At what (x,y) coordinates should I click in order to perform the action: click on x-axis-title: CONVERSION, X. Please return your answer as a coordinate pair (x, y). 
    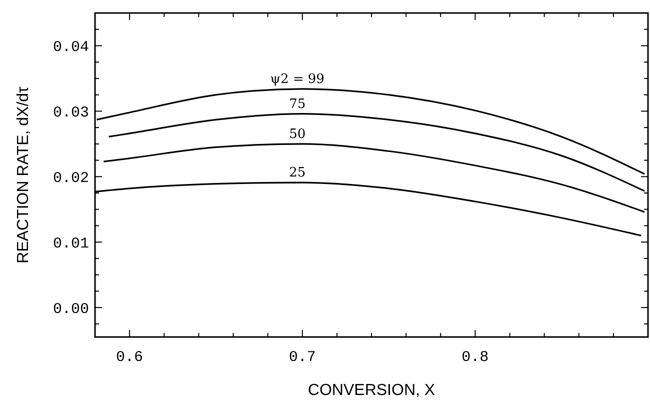
    Looking at the image, I should click on (372, 390).